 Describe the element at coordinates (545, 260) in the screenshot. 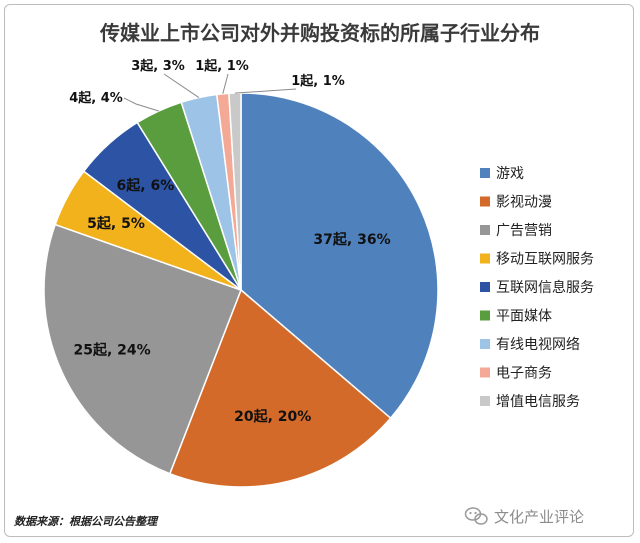

I see `legend-label-4: 移动互联网服务` at that location.